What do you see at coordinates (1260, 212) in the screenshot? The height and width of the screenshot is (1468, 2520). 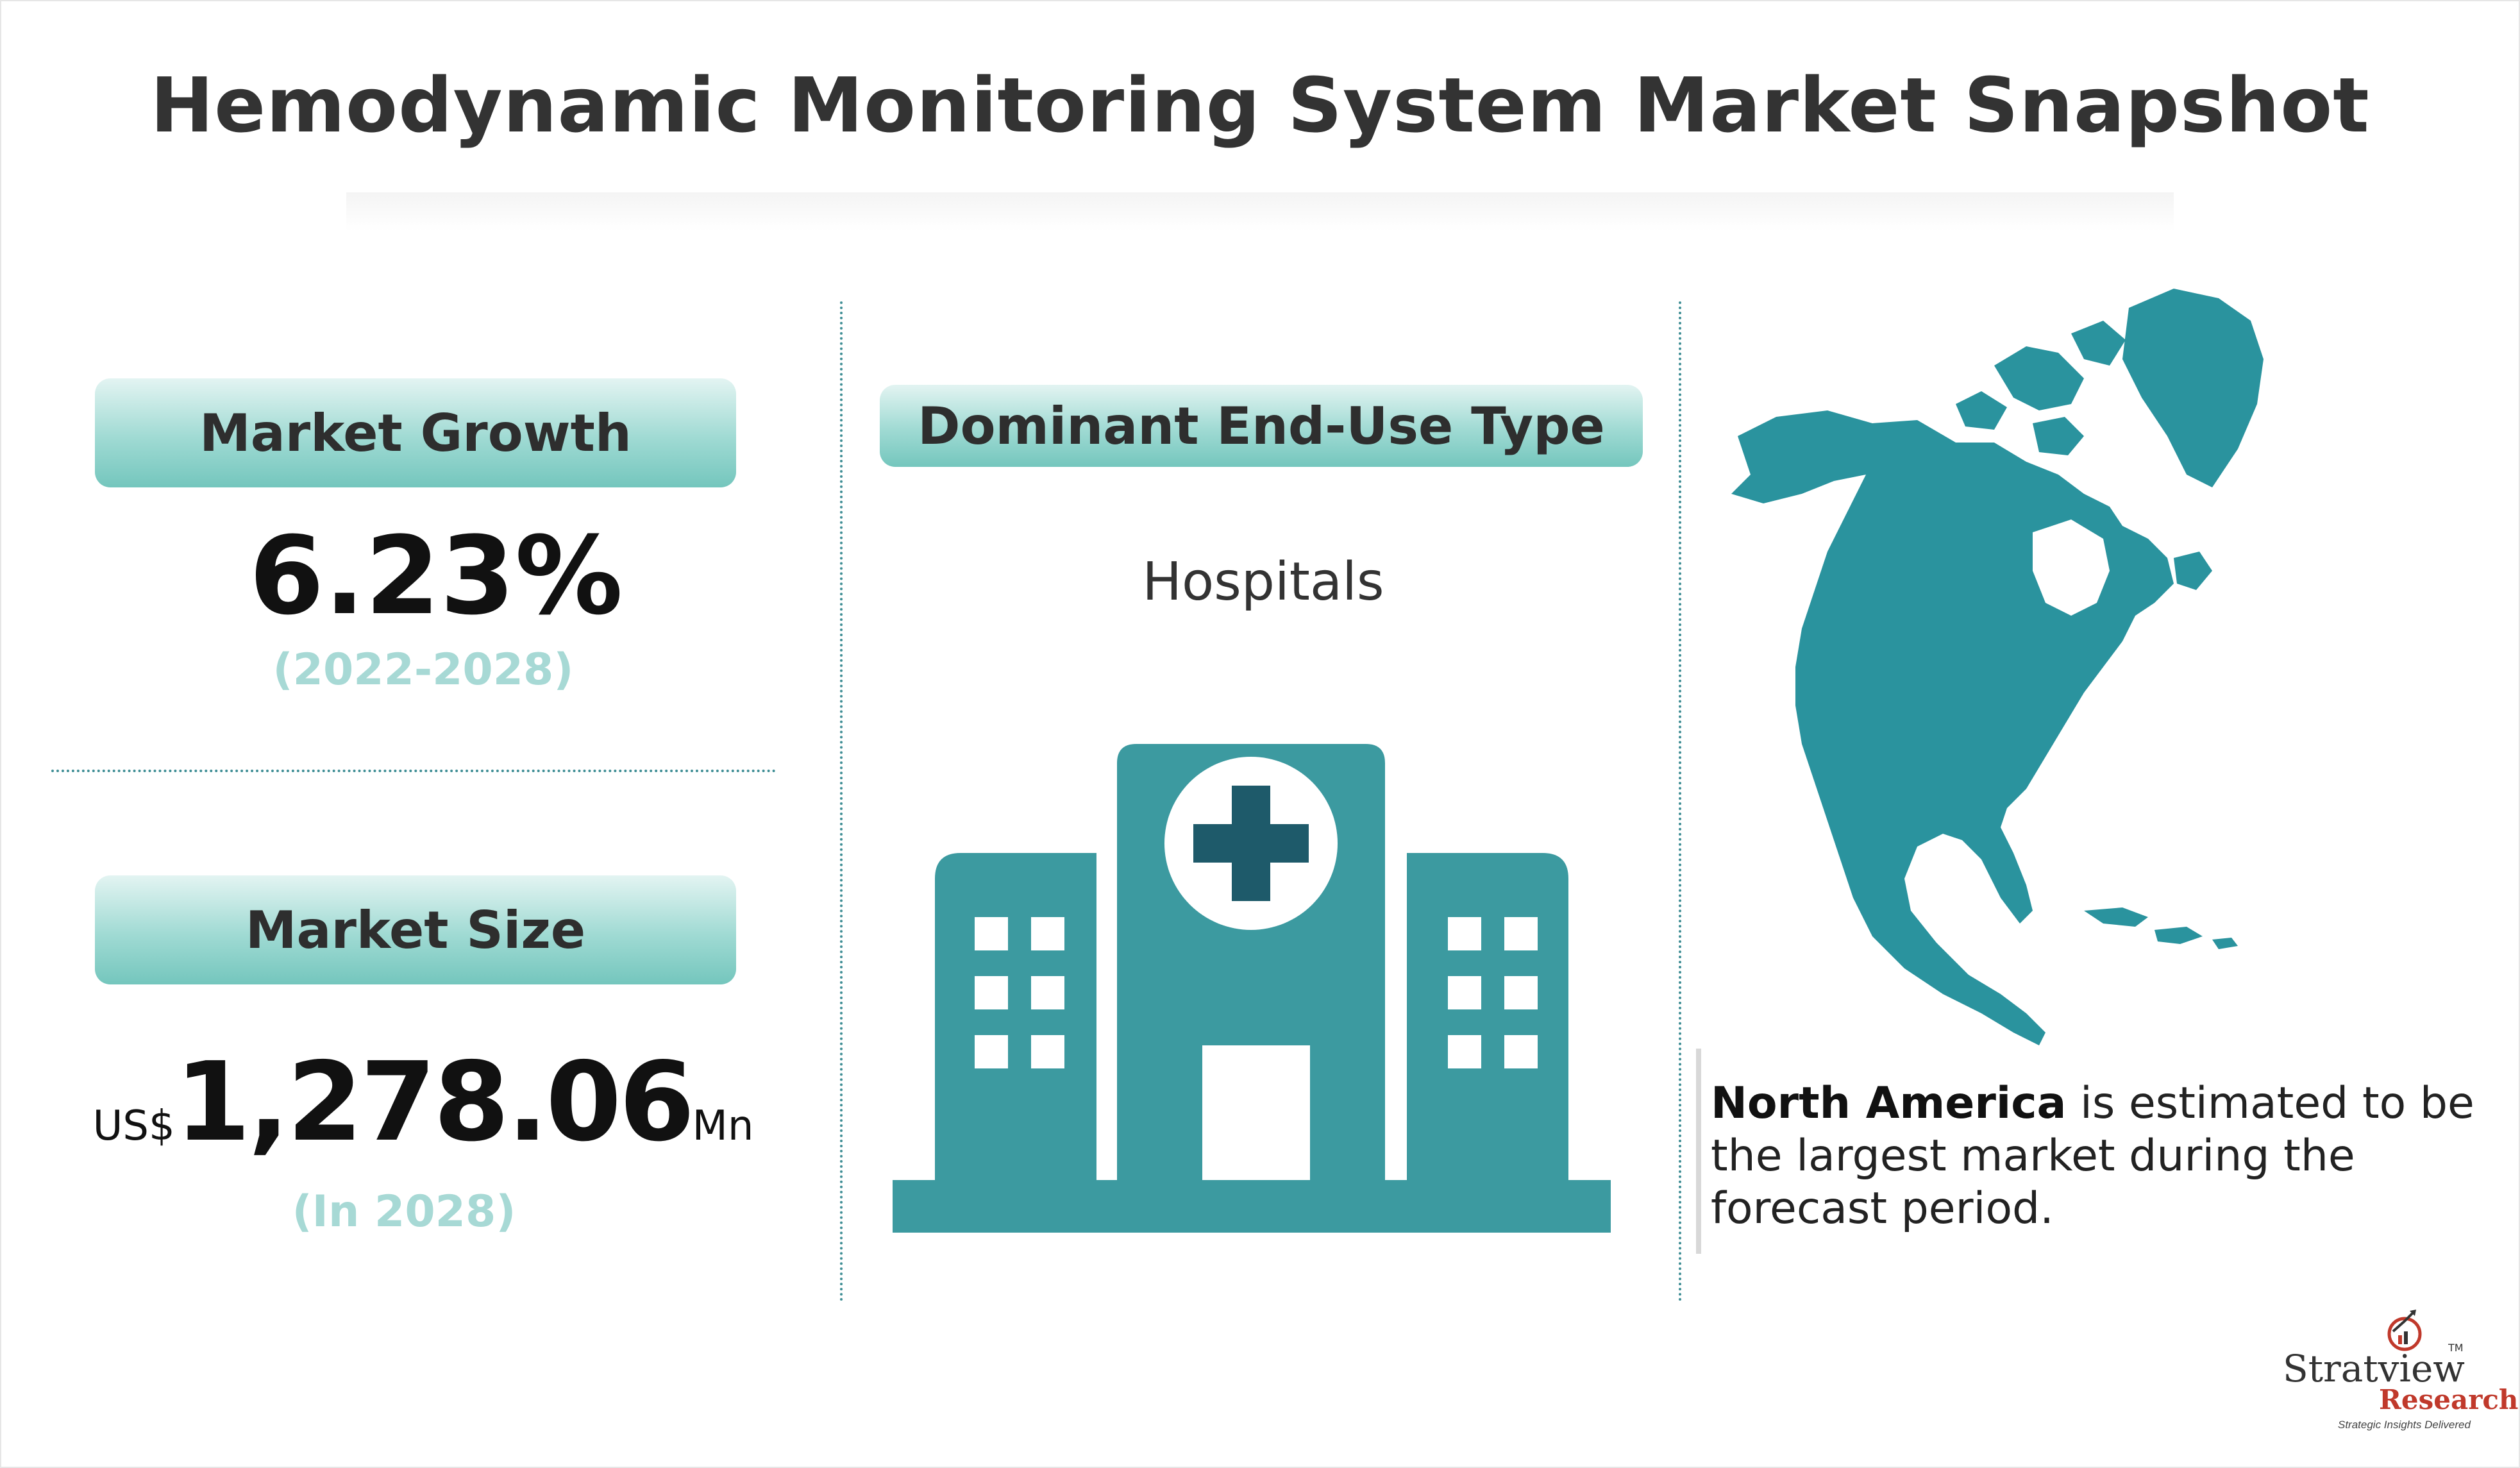 I see `title-underline-shadow` at bounding box center [1260, 212].